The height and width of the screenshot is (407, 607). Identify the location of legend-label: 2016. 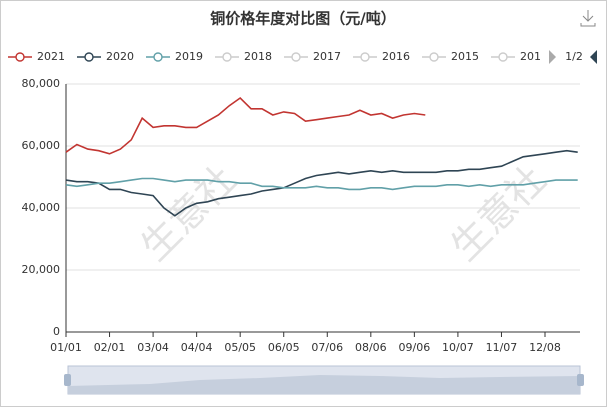
(396, 56).